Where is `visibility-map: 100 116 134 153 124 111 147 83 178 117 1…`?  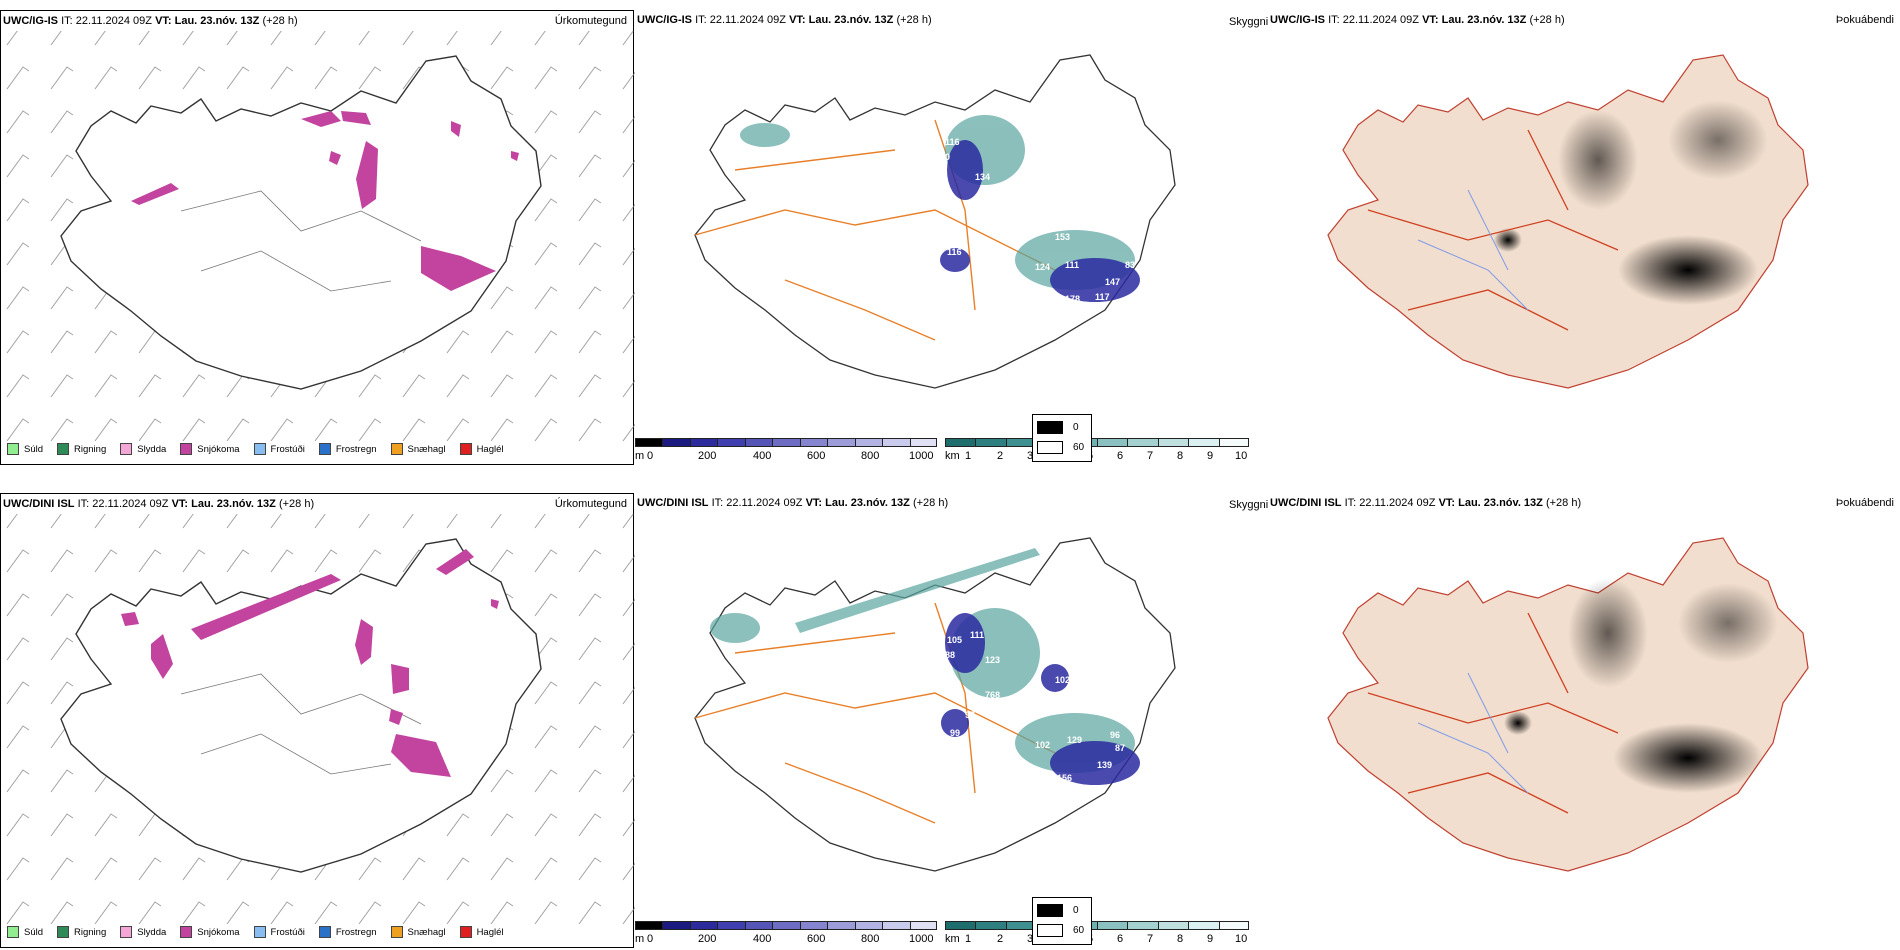
visibility-map: 100 116 134 153 124 111 147 83 178 117 1… is located at coordinates (935, 221).